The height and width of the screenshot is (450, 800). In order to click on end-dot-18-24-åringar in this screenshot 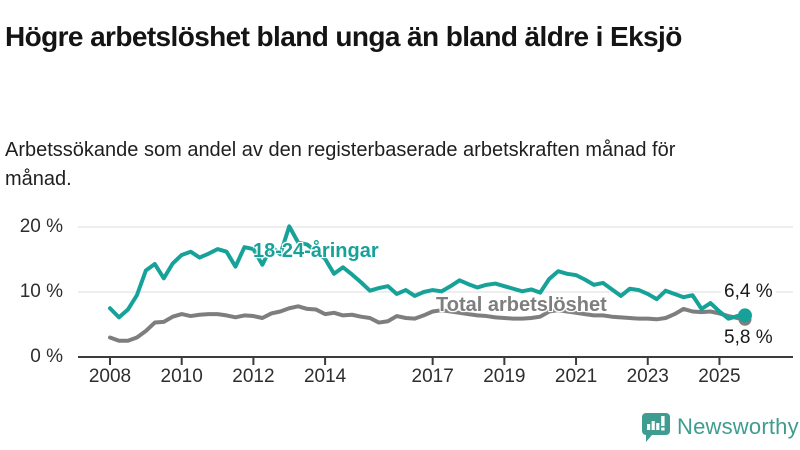, I will do `click(744, 315)`.